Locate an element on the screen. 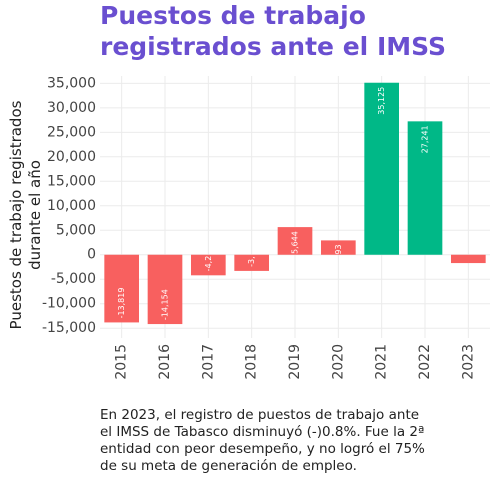 The image size is (500, 500). value-label: -3, is located at coordinates (251, 261).